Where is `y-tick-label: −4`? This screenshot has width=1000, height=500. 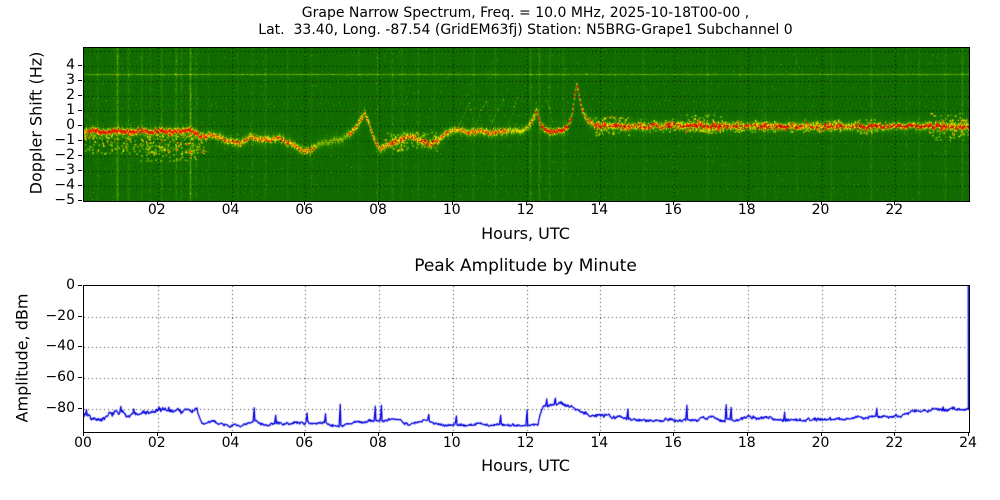 y-tick-label: −4 is located at coordinates (64, 185).